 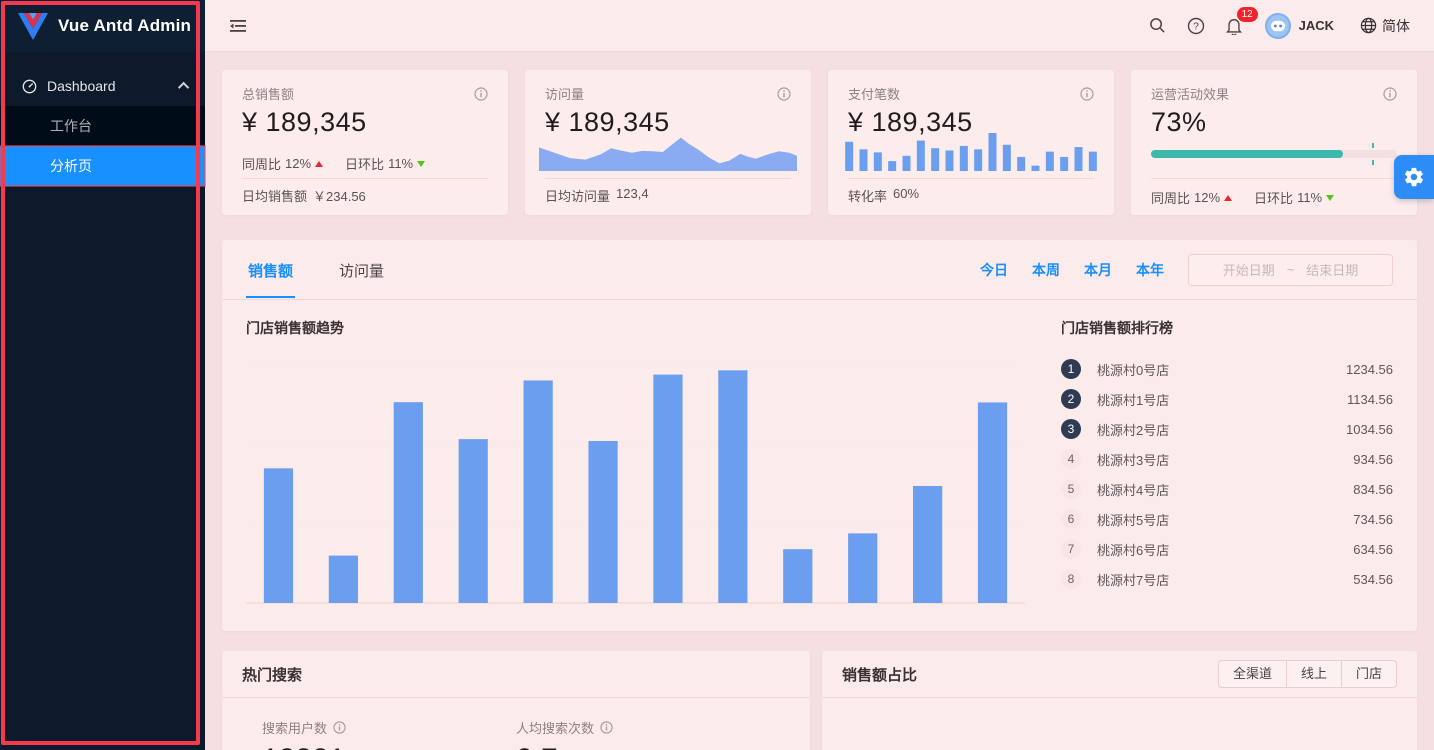 What do you see at coordinates (1192, 197) in the screenshot?
I see `trend-week: 同周比 12%` at bounding box center [1192, 197].